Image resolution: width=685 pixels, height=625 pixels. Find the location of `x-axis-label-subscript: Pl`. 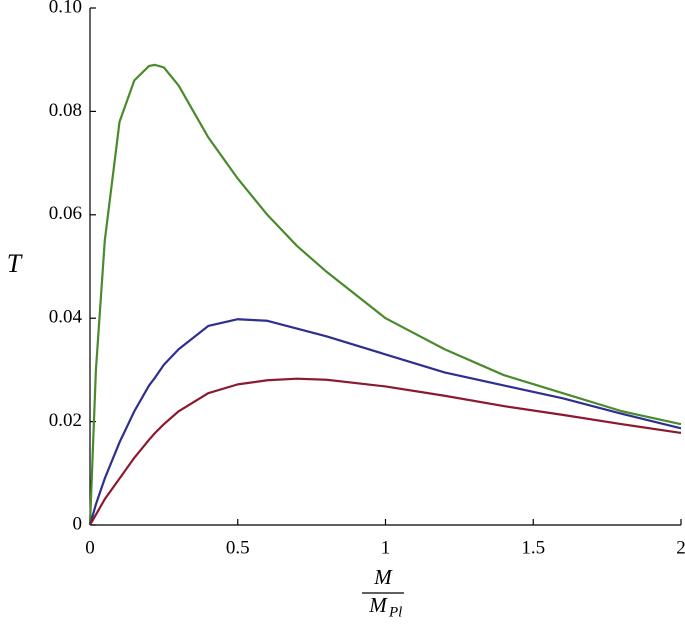

x-axis-label-subscript: Pl is located at coordinates (395, 612).